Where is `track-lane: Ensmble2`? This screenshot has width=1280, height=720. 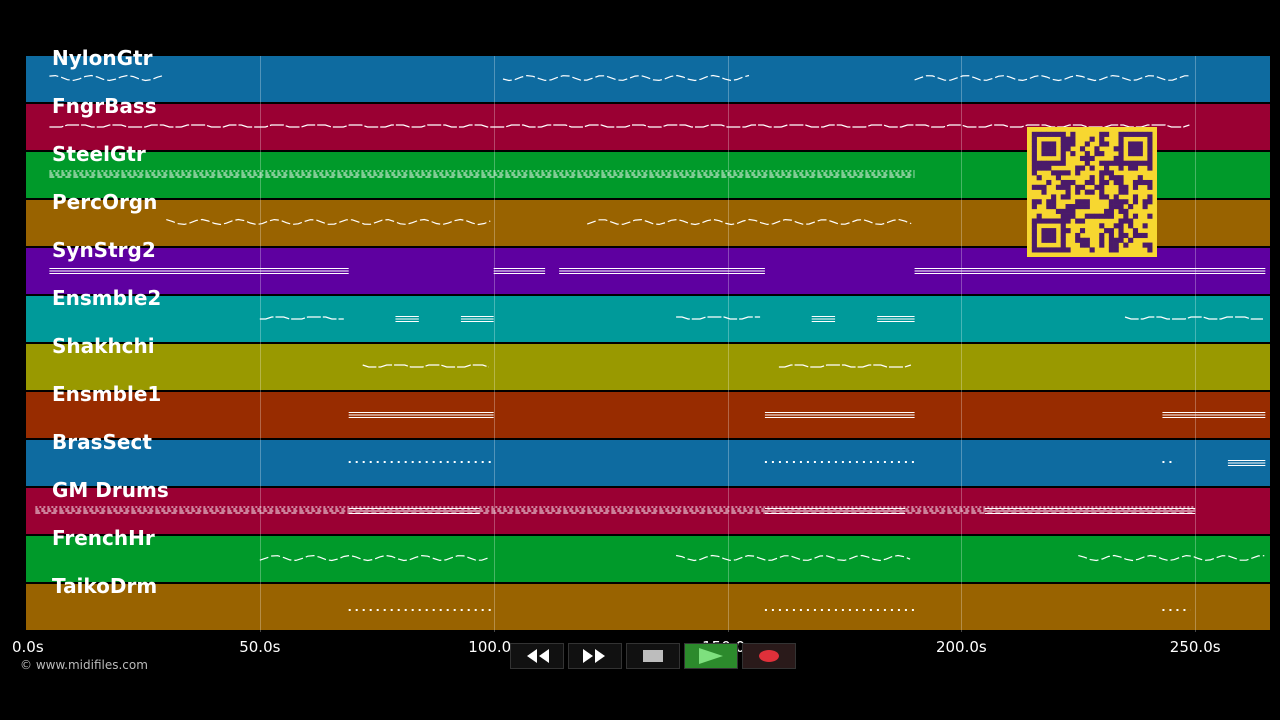 track-lane: Ensmble2 is located at coordinates (648, 315).